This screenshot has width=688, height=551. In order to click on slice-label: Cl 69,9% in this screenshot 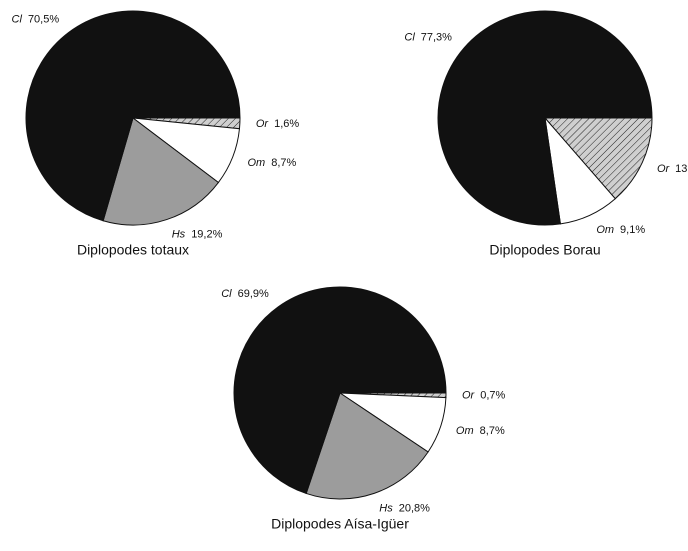, I will do `click(245, 294)`.